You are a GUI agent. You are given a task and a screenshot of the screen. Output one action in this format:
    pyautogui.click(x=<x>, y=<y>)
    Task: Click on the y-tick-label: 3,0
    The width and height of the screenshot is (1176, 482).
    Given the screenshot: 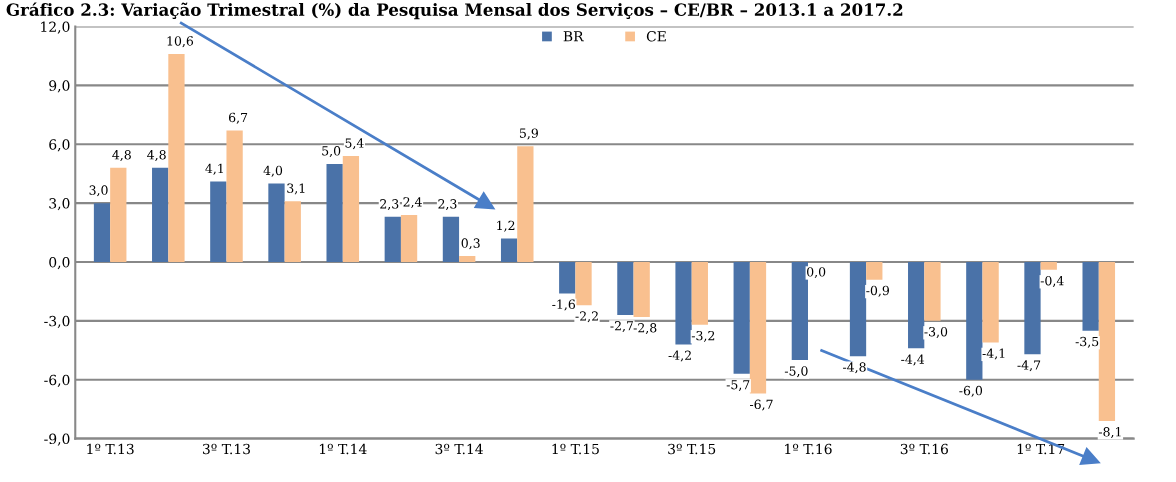 What is the action you would take?
    pyautogui.click(x=59, y=204)
    